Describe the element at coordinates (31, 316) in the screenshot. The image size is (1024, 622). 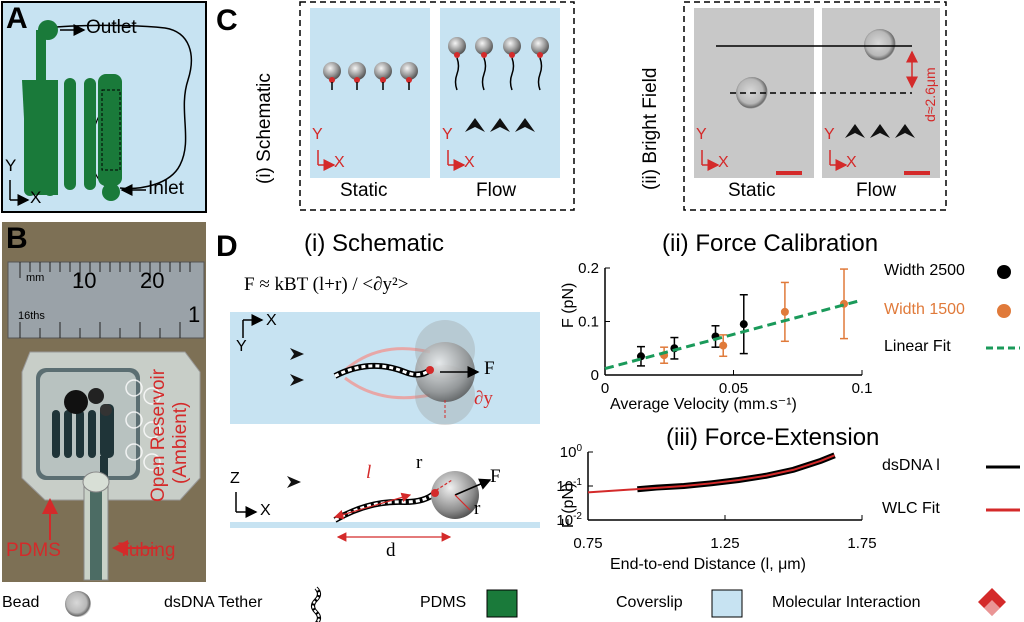
I see `ruler-16ths-label: 16ths` at that location.